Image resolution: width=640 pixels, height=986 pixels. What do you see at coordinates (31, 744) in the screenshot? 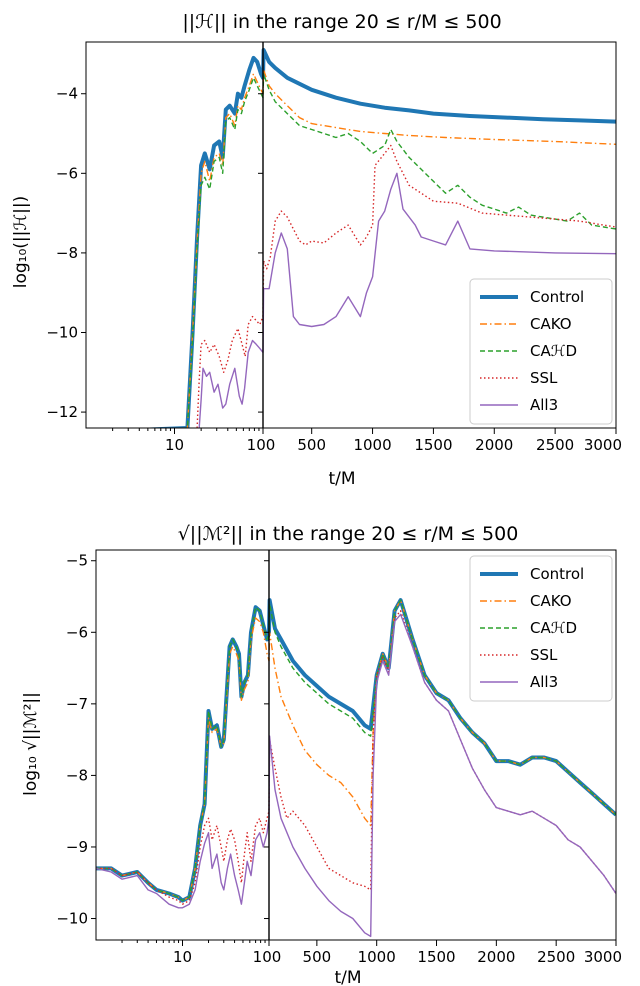
I see `y-axis-label-momentum: log₁₀ √||ℳ²||` at bounding box center [31, 744].